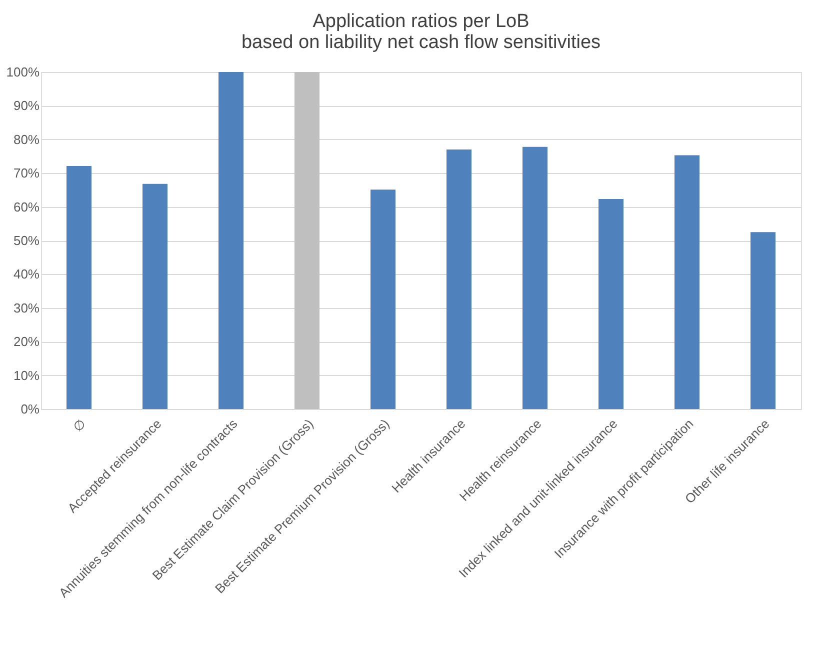  What do you see at coordinates (421, 21) in the screenshot?
I see `text: Application ratios per LoB` at bounding box center [421, 21].